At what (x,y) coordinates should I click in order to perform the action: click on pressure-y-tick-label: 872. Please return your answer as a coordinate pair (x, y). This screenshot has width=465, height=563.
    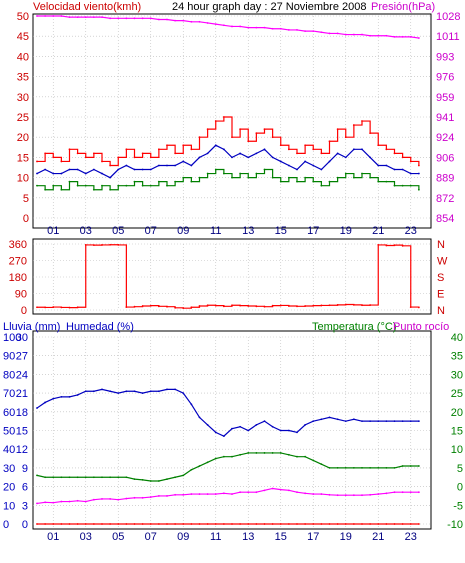
    Looking at the image, I should click on (445, 199).